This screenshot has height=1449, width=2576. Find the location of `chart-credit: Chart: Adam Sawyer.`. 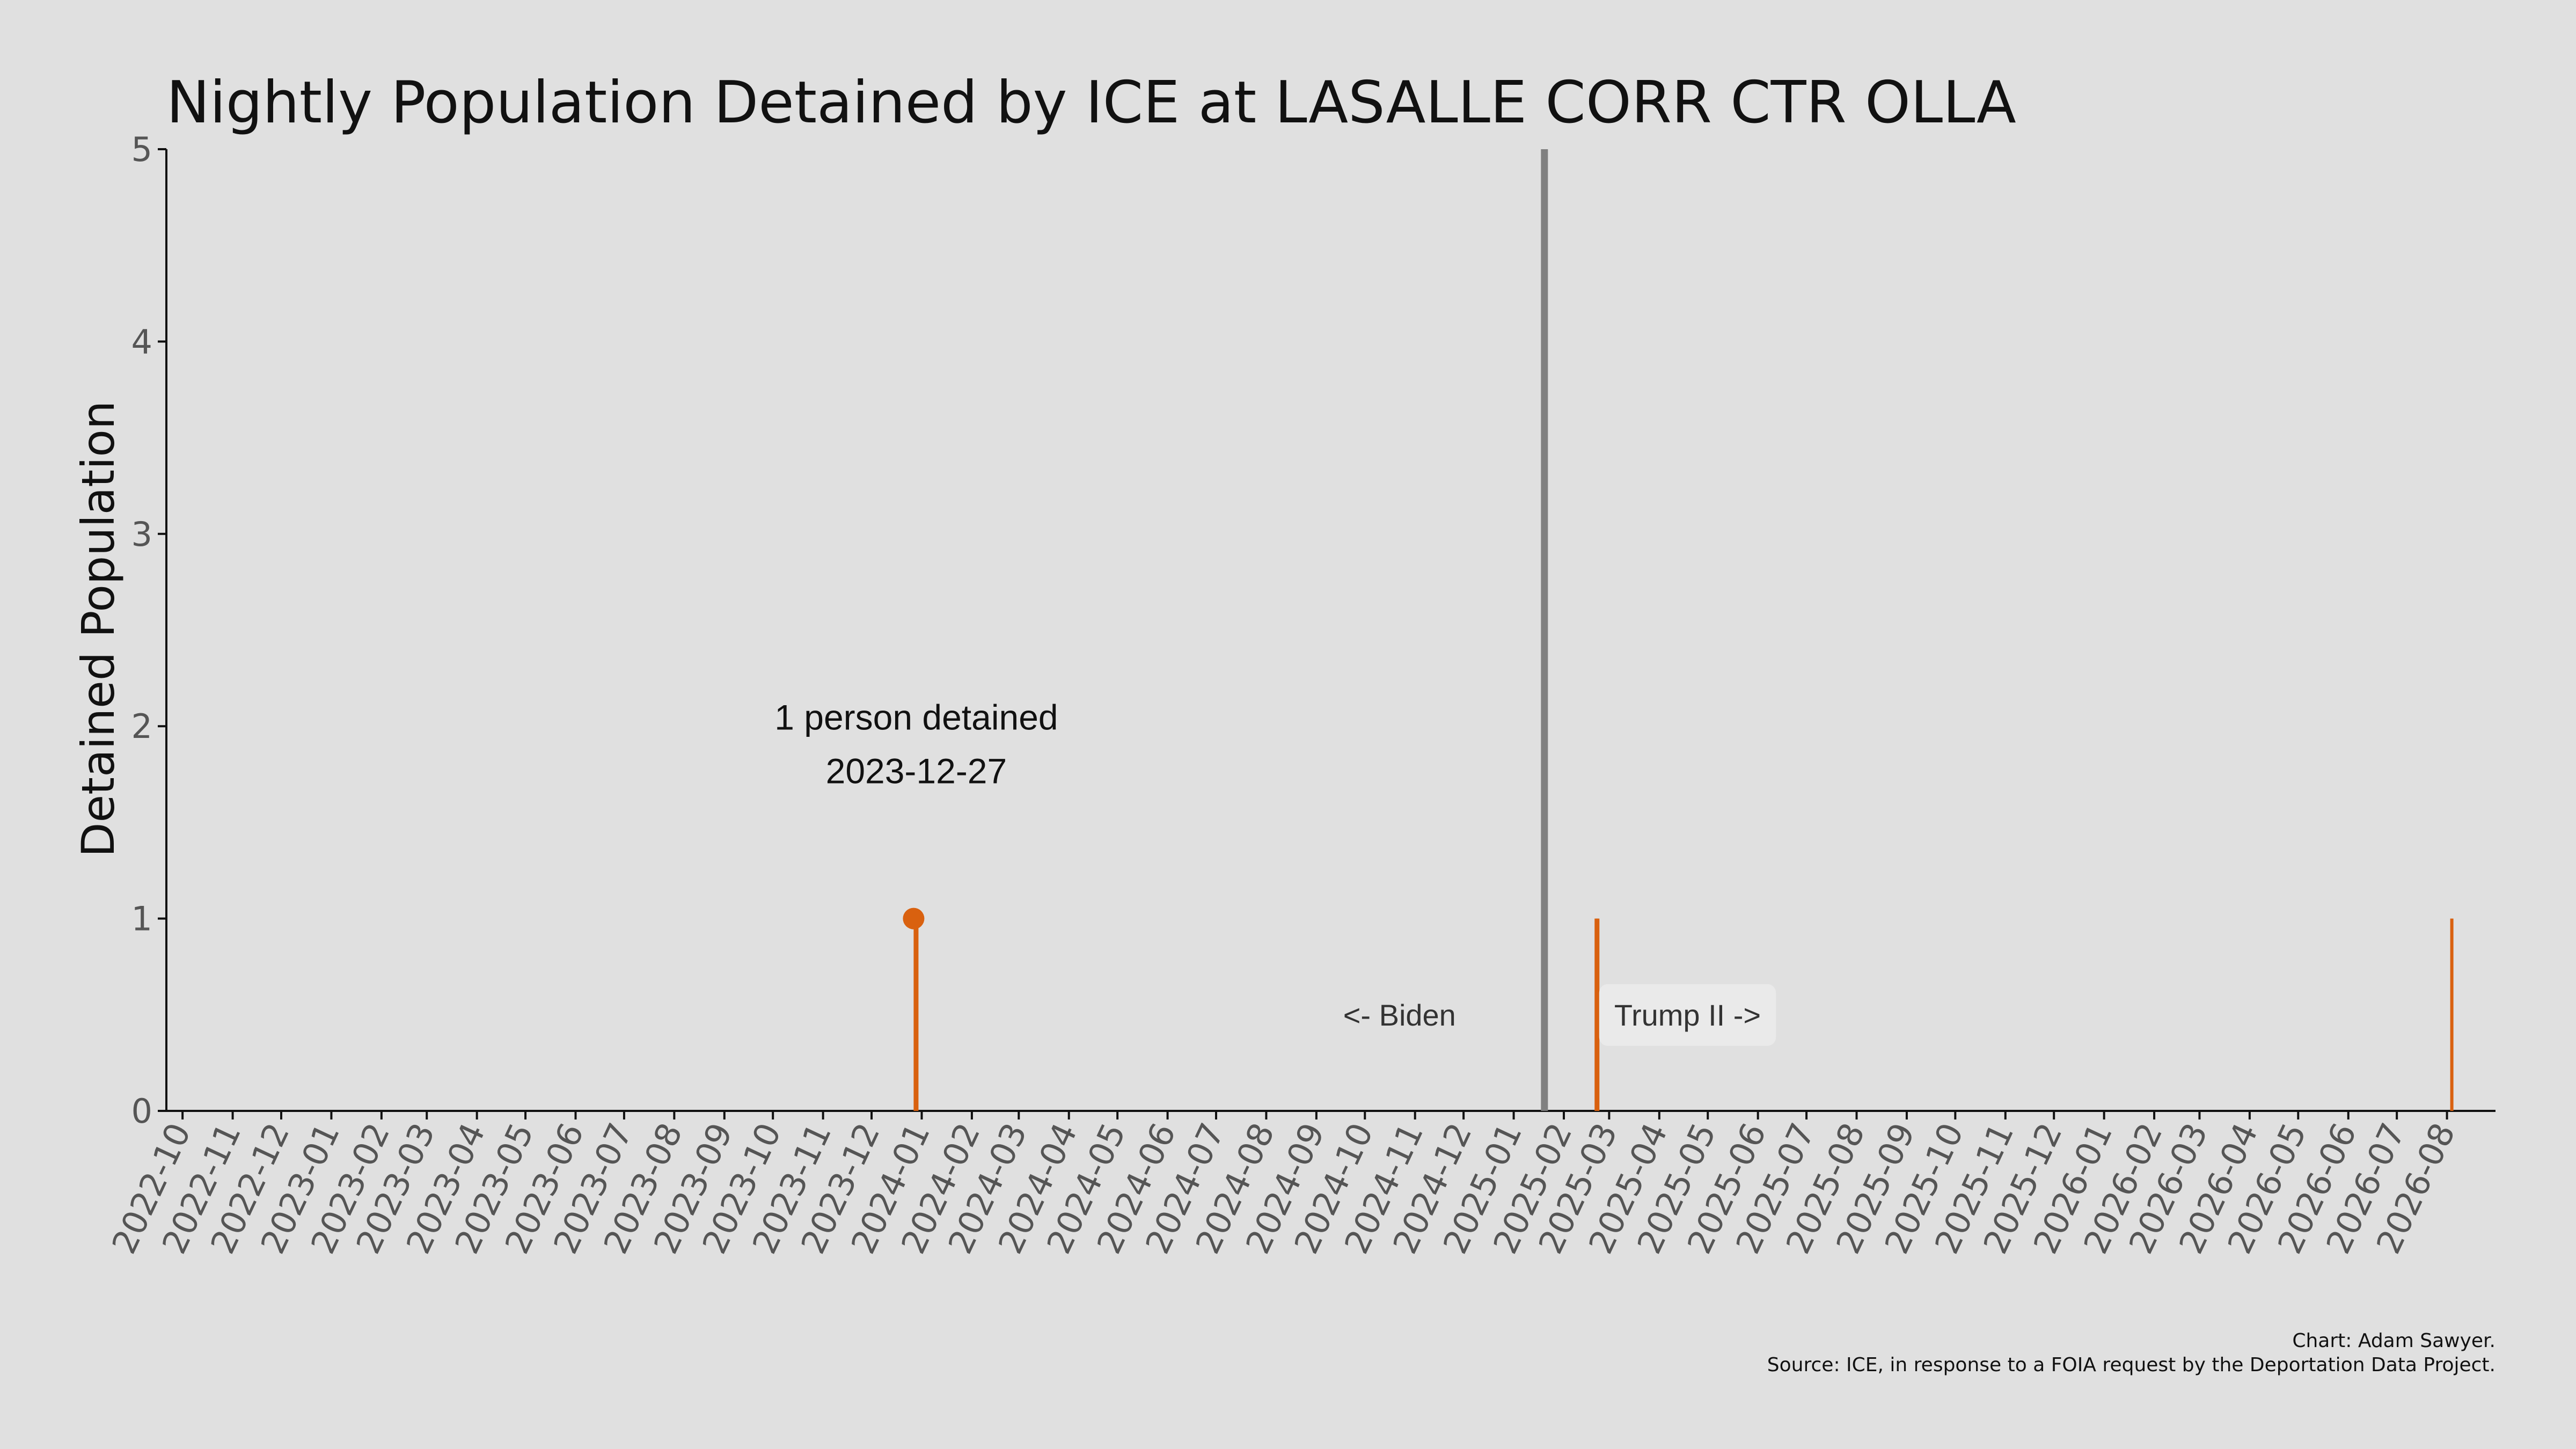

chart-credit: Chart: Adam Sawyer. is located at coordinates (2394, 1341).